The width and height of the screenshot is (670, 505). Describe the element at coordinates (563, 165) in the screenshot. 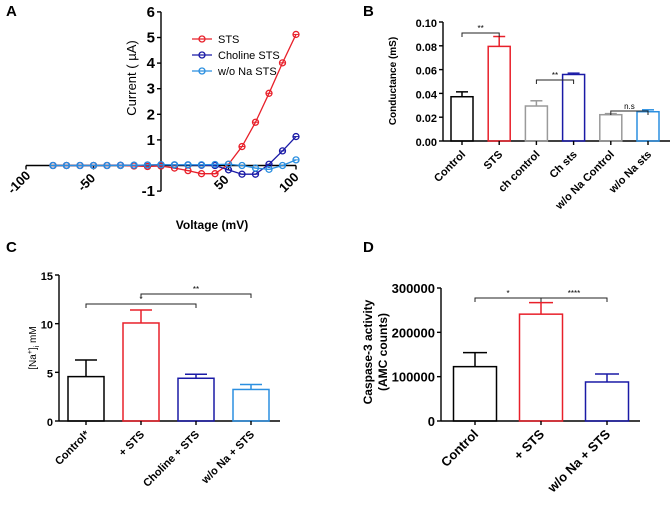

I see `x-tick-label: Ch sts` at that location.